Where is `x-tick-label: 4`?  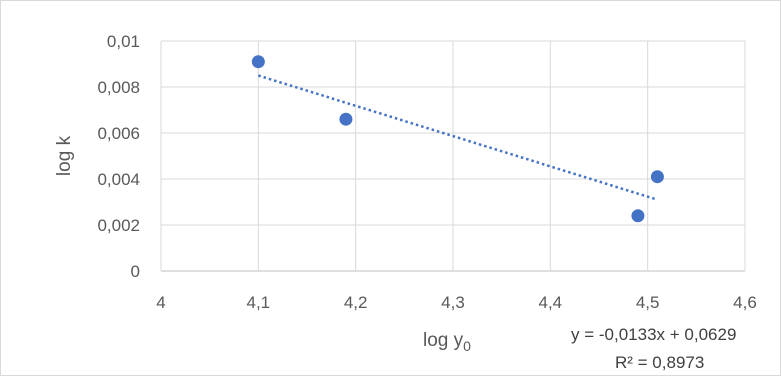
x-tick-label: 4 is located at coordinates (160, 302).